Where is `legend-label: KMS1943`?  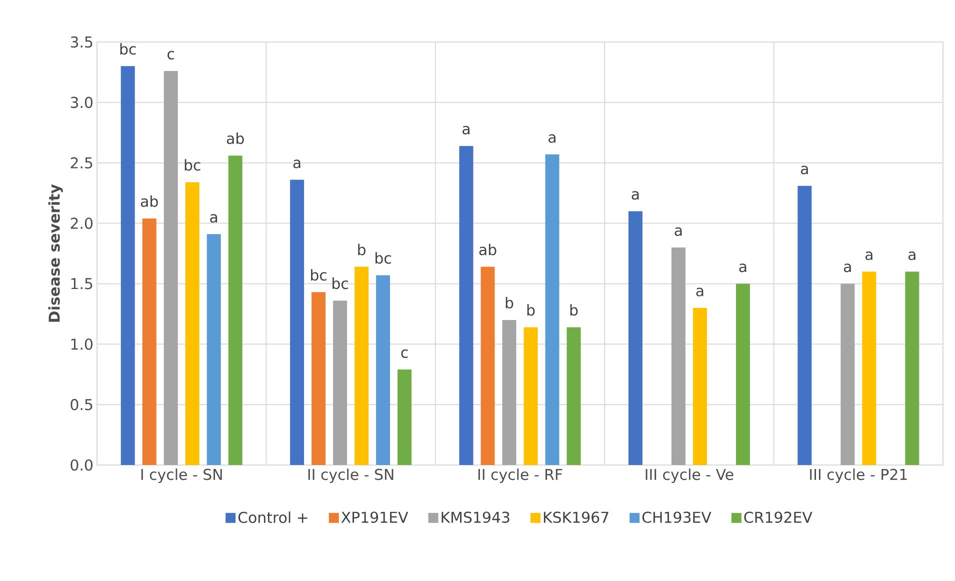
legend-label: KMS1943 is located at coordinates (476, 517).